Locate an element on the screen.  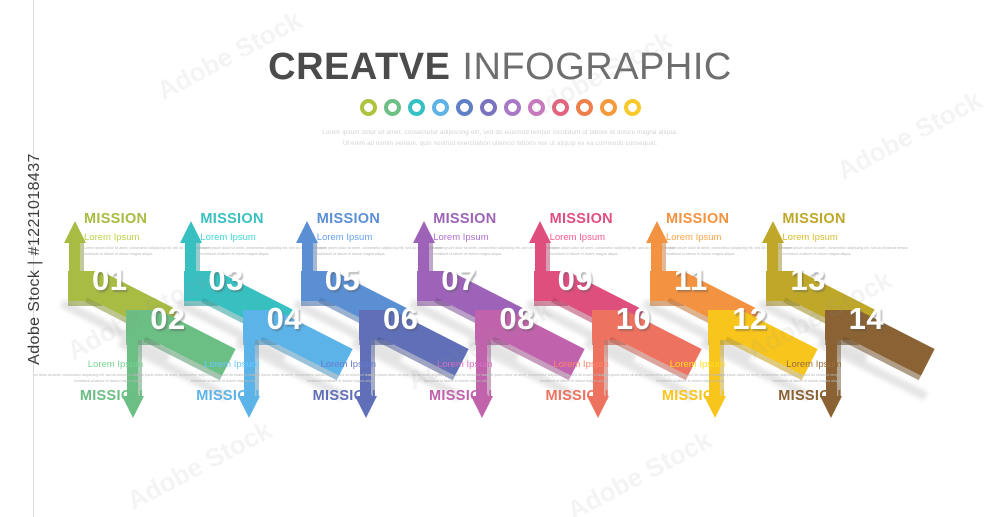
step-number: 01 is located at coordinates (110, 279).